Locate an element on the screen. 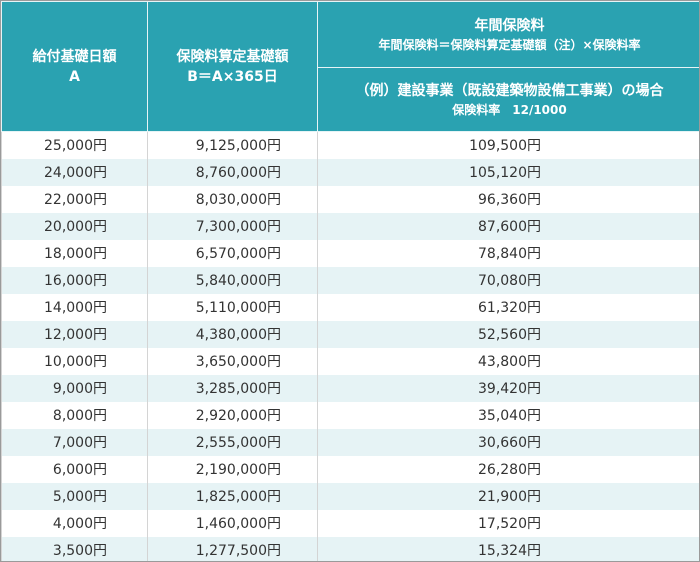 The image size is (700, 562). table-row: 18,000円 6,570,000円 78,840円 is located at coordinates (350, 253).